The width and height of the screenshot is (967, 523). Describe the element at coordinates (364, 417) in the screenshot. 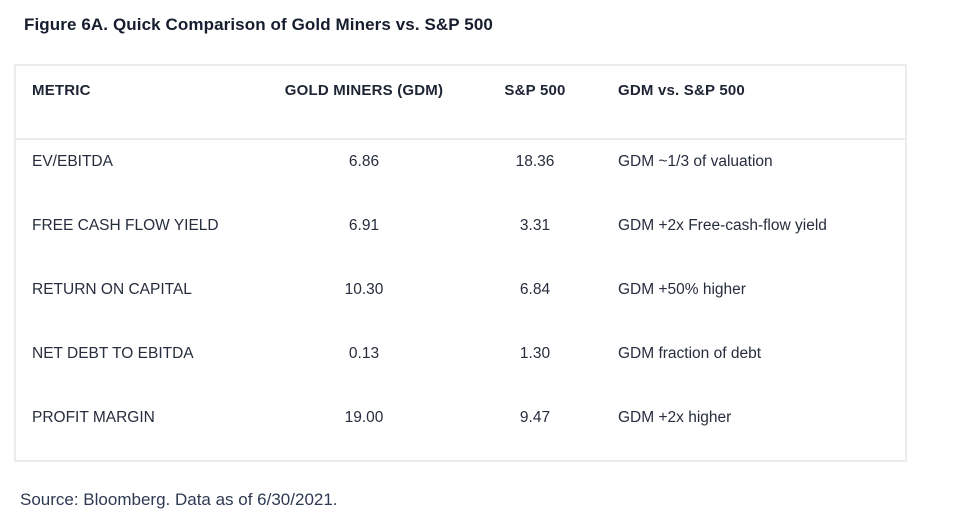

I see `gdm-value: 19.00` at that location.